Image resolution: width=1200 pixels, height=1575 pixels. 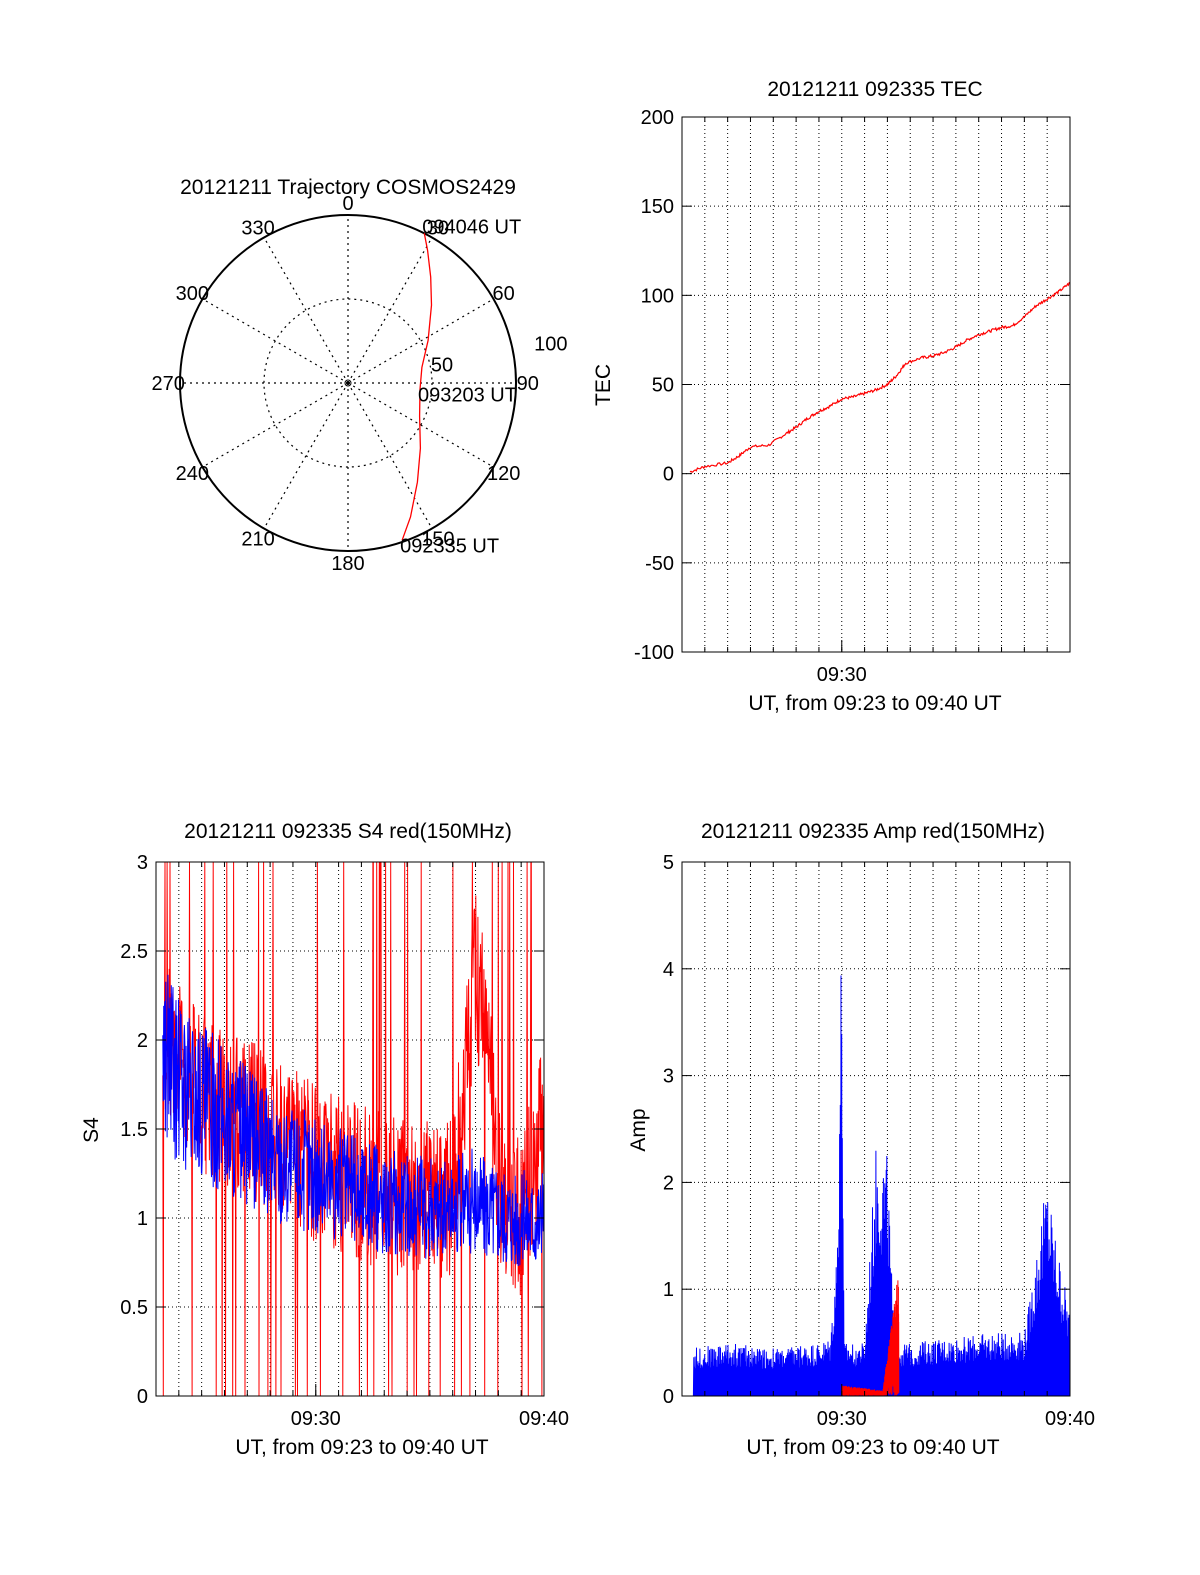 I want to click on azimuth-label: 0, so click(x=347, y=204).